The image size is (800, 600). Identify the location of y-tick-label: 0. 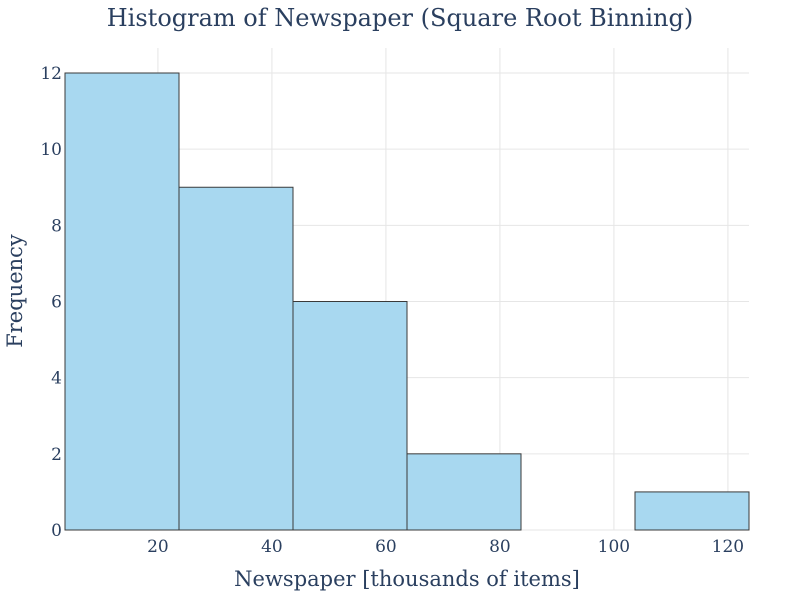
(56, 531).